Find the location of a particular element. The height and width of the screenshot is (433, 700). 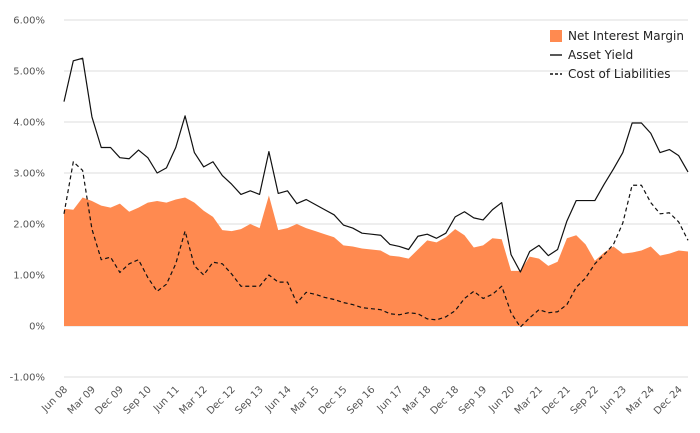

x-tick-label: Mar 21 is located at coordinates (529, 400).